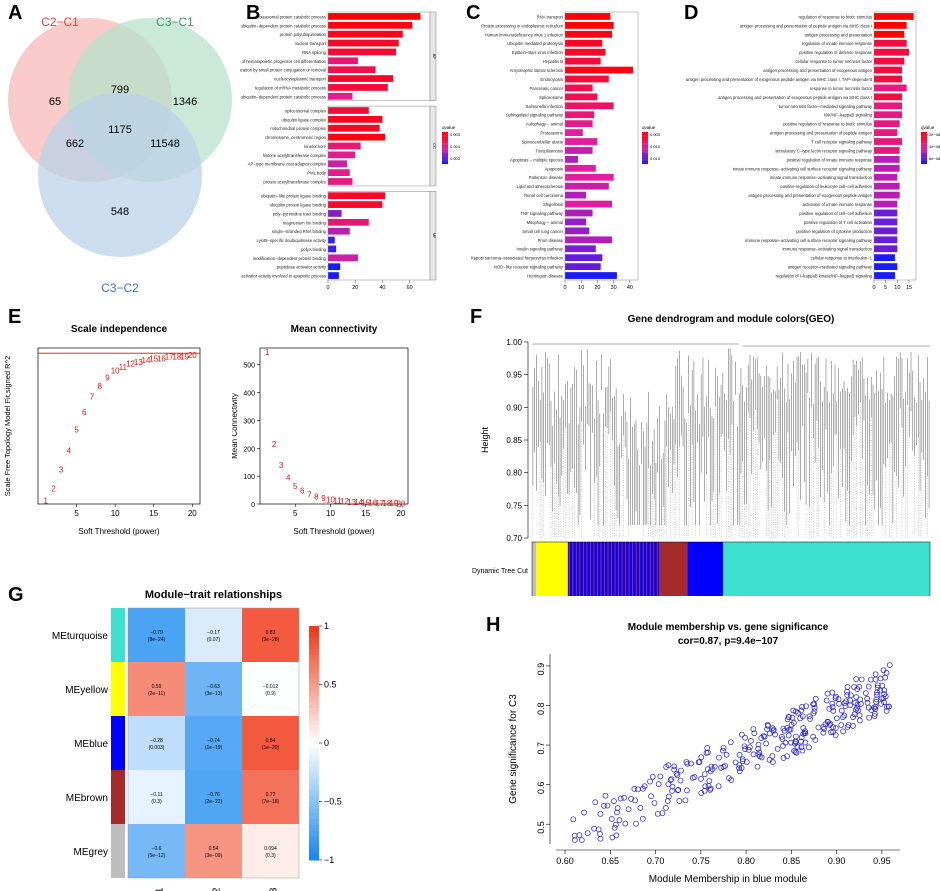  I want to click on legend-tick-label: 4e−08, so click(935, 146).